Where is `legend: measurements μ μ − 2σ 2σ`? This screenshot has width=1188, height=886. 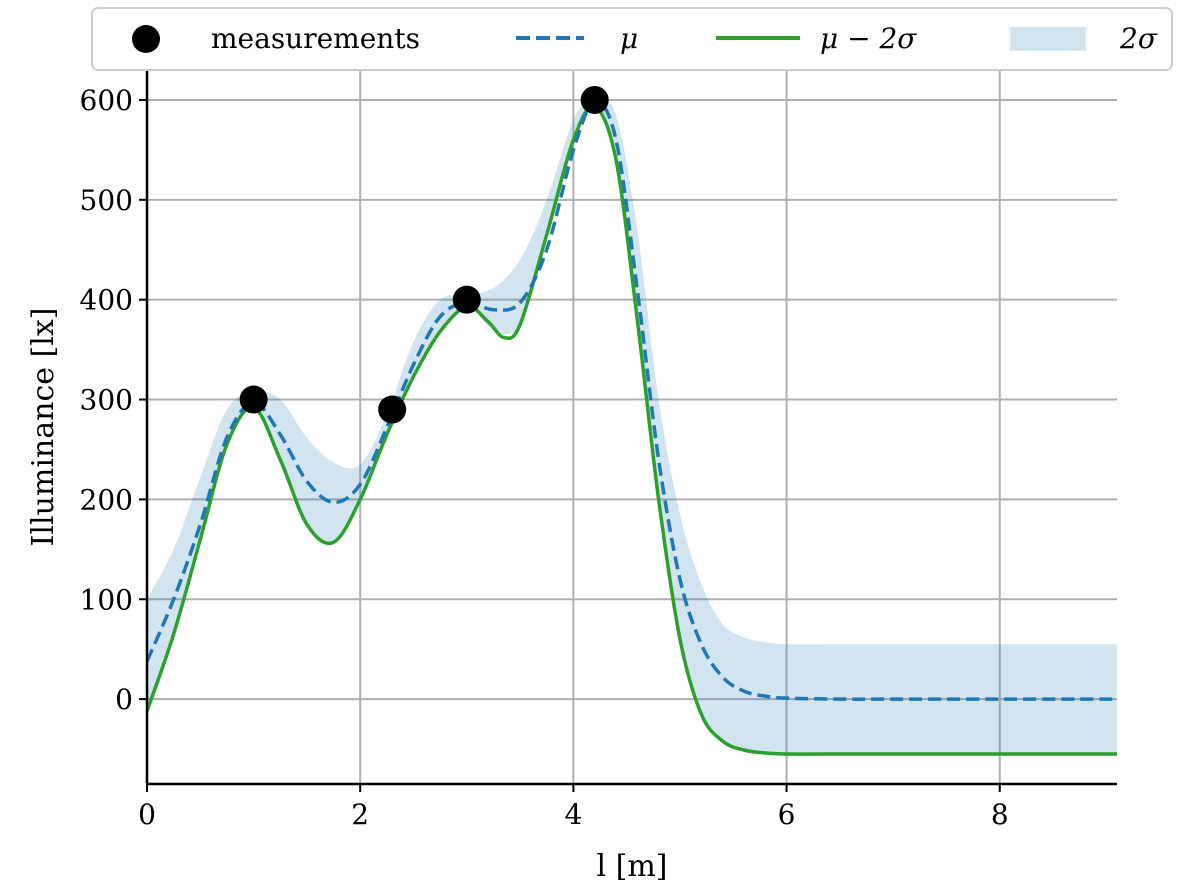 legend: measurements μ μ − 2σ 2σ is located at coordinates (632, 39).